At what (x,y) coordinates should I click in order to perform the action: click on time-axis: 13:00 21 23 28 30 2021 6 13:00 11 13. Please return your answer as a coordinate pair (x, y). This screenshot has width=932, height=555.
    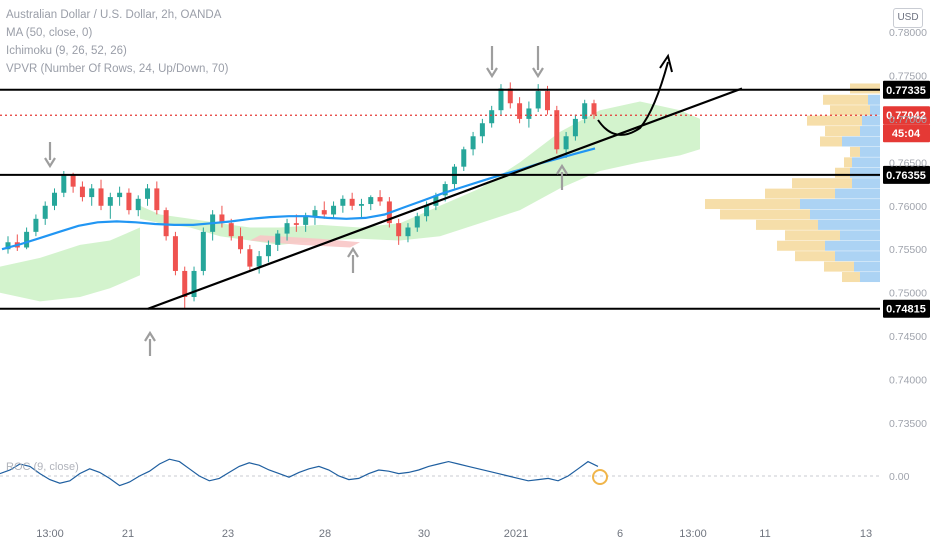
    Looking at the image, I should click on (454, 534).